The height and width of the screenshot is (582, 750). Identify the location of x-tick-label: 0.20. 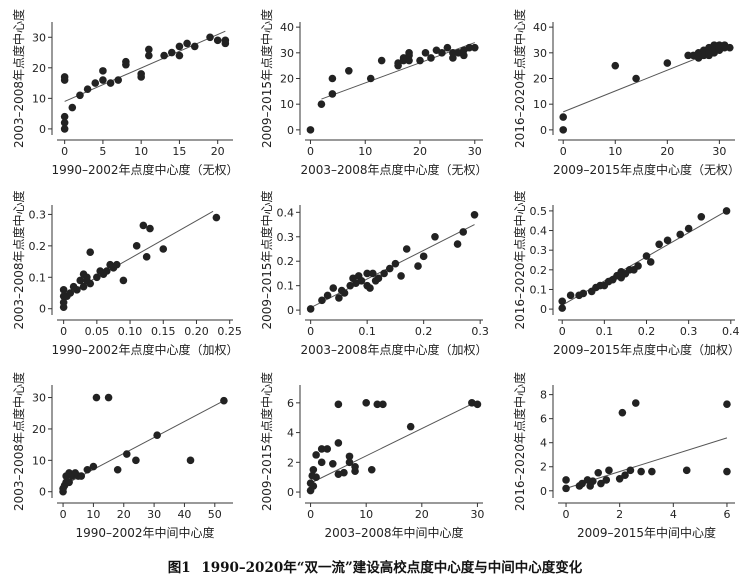
(196, 331).